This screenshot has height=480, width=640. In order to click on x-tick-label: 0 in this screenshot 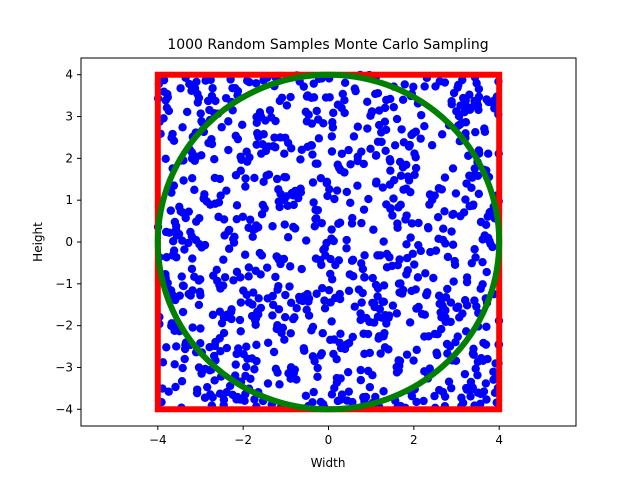, I will do `click(329, 440)`.